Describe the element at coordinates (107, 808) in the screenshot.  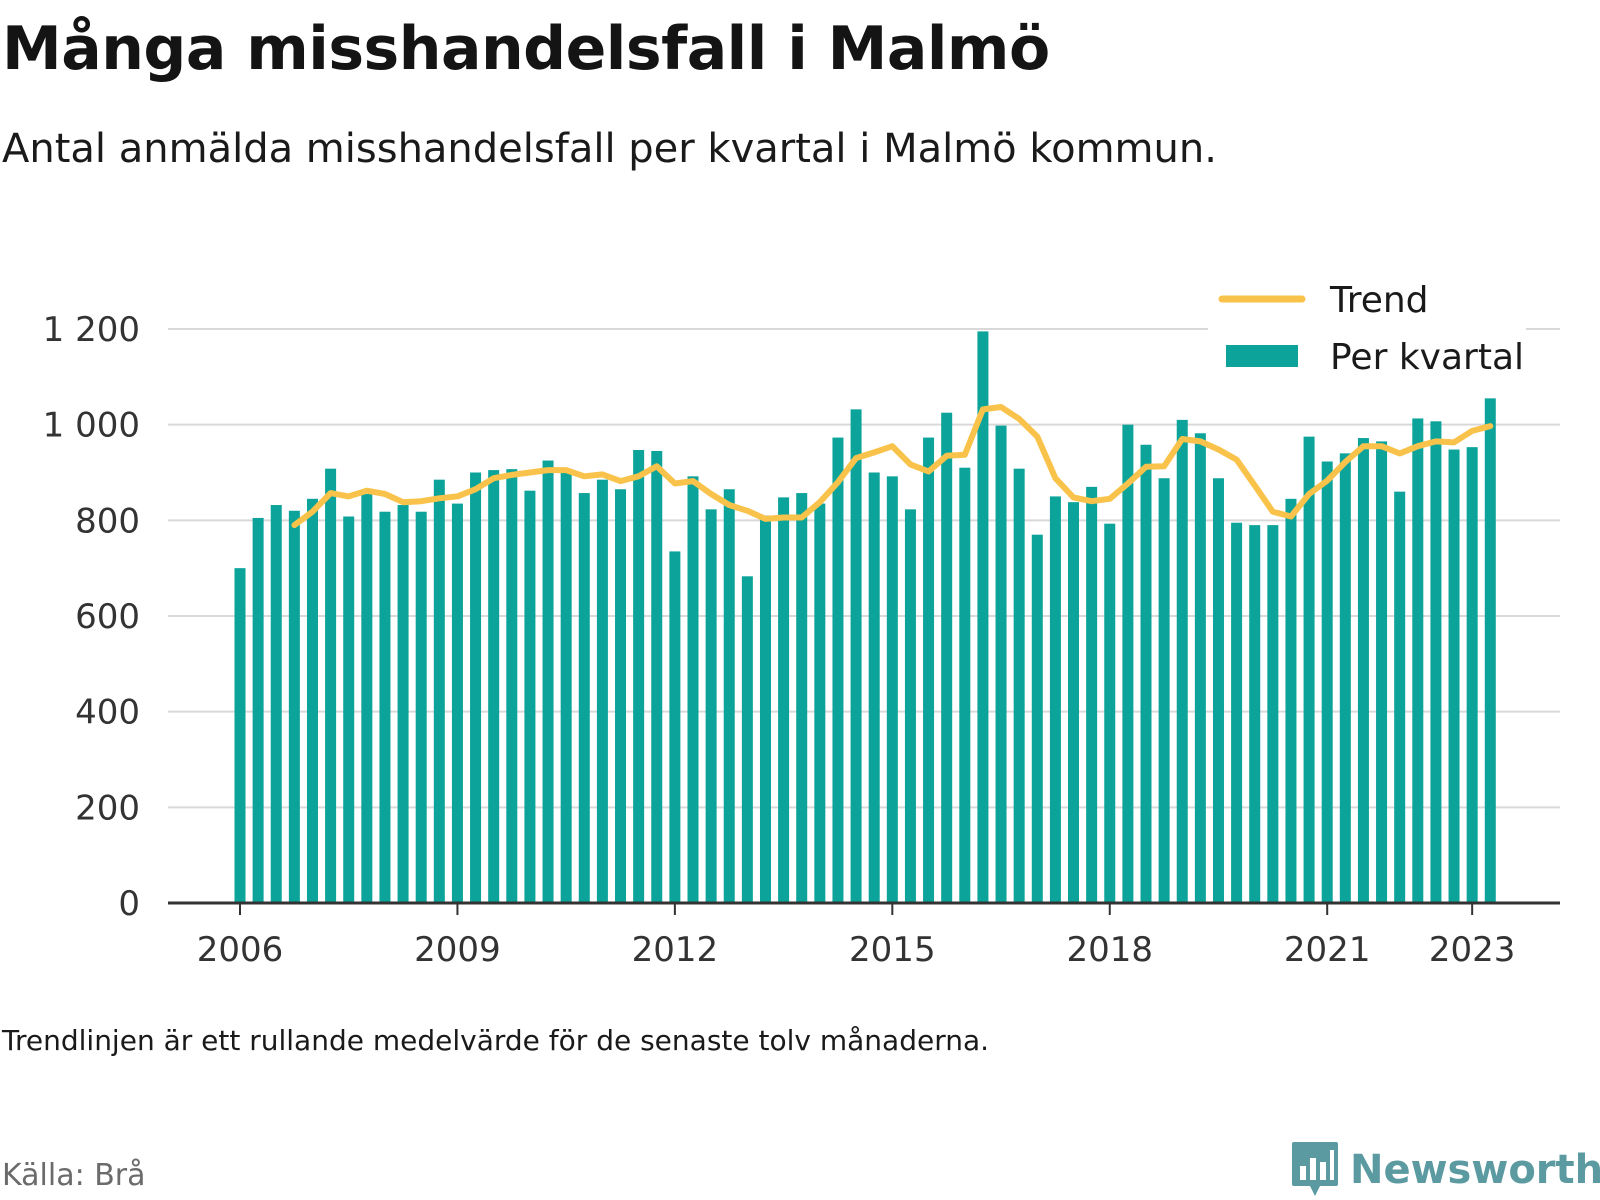
I see `y-tick-label: 200` at that location.